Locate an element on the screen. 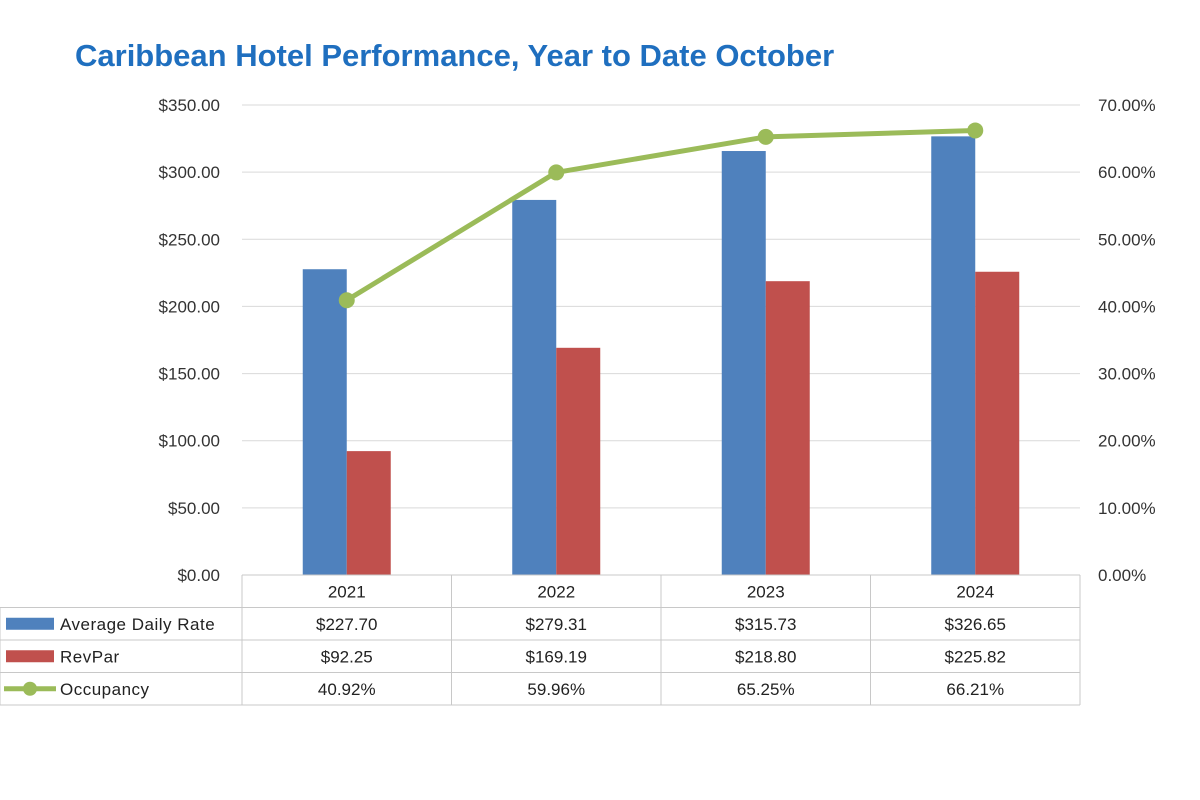 This screenshot has width=1200, height=800. right-tick-label: 10.00% is located at coordinates (1127, 508).